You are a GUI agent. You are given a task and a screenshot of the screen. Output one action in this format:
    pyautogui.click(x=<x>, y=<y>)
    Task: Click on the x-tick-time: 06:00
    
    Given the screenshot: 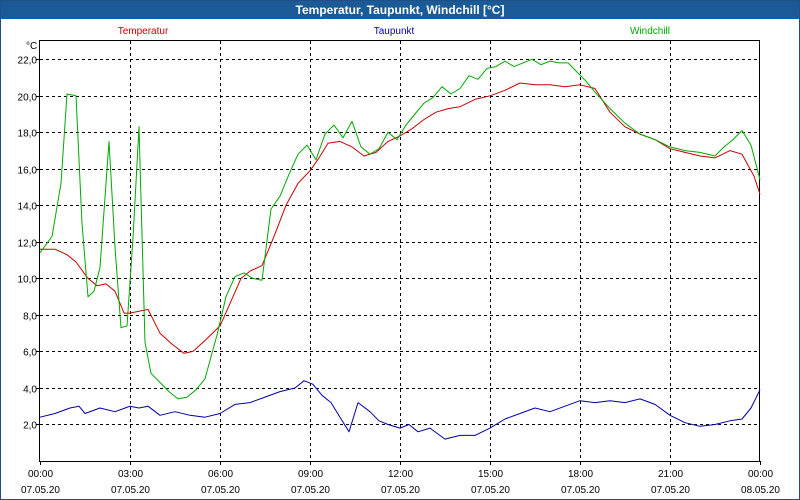 What is the action you would take?
    pyautogui.click(x=220, y=474)
    